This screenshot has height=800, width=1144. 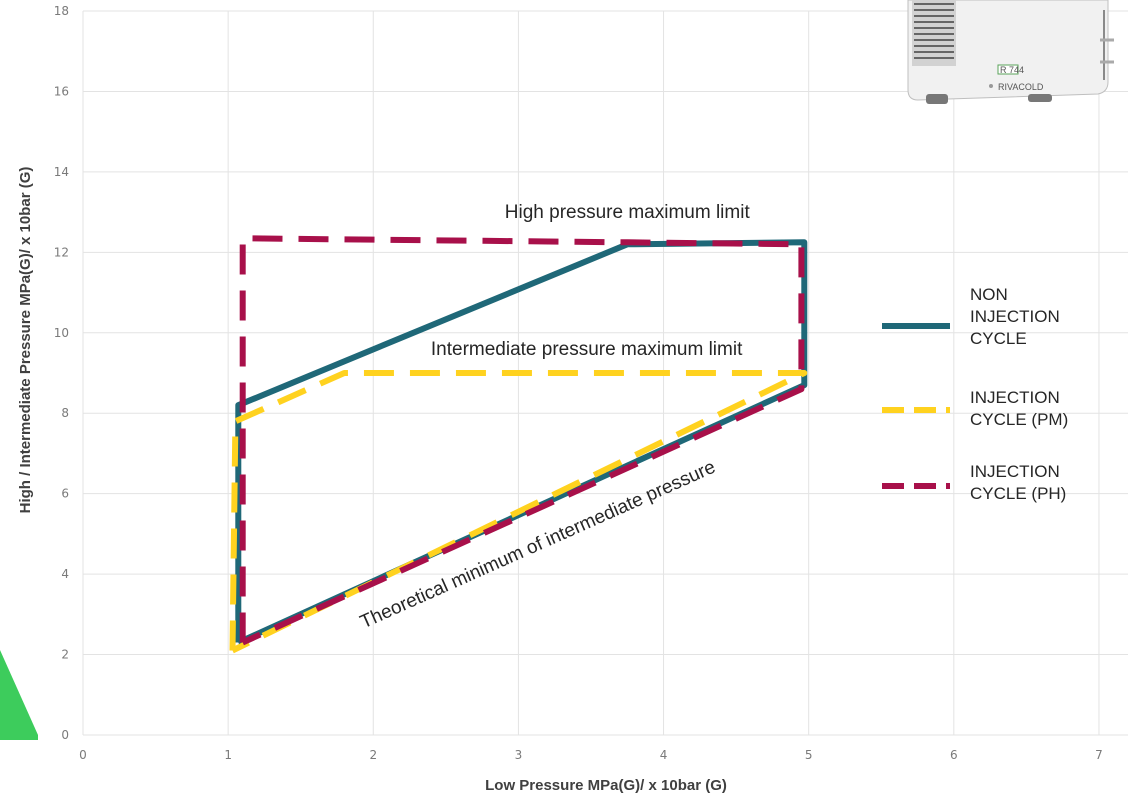 What do you see at coordinates (61, 172) in the screenshot?
I see `y-tick-label: 14` at bounding box center [61, 172].